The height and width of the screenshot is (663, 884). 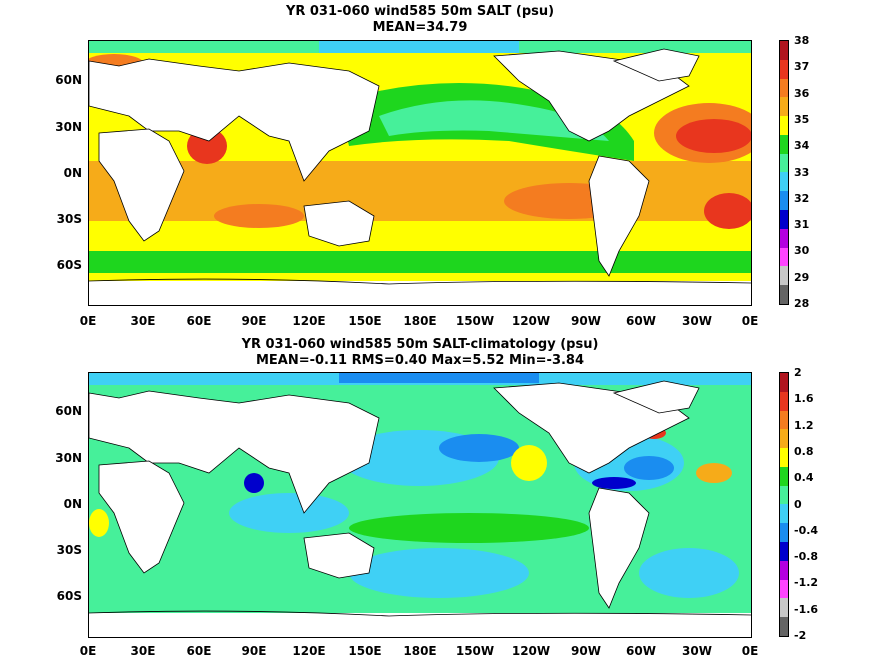 What do you see at coordinates (420, 11) in the screenshot?
I see `map-title: YR 031-060 wind585 50m SALT (psu)` at bounding box center [420, 11].